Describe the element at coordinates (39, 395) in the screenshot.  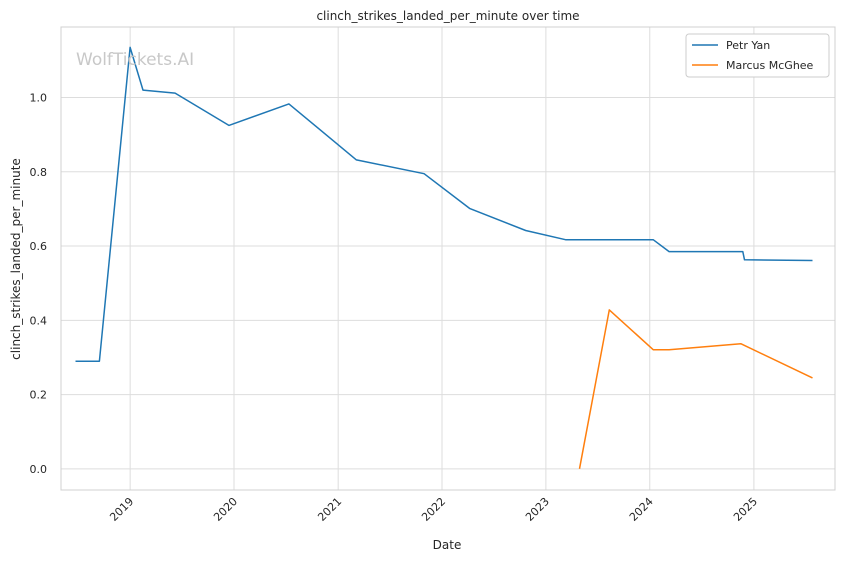
I see `y-tick-label: 0.2` at that location.